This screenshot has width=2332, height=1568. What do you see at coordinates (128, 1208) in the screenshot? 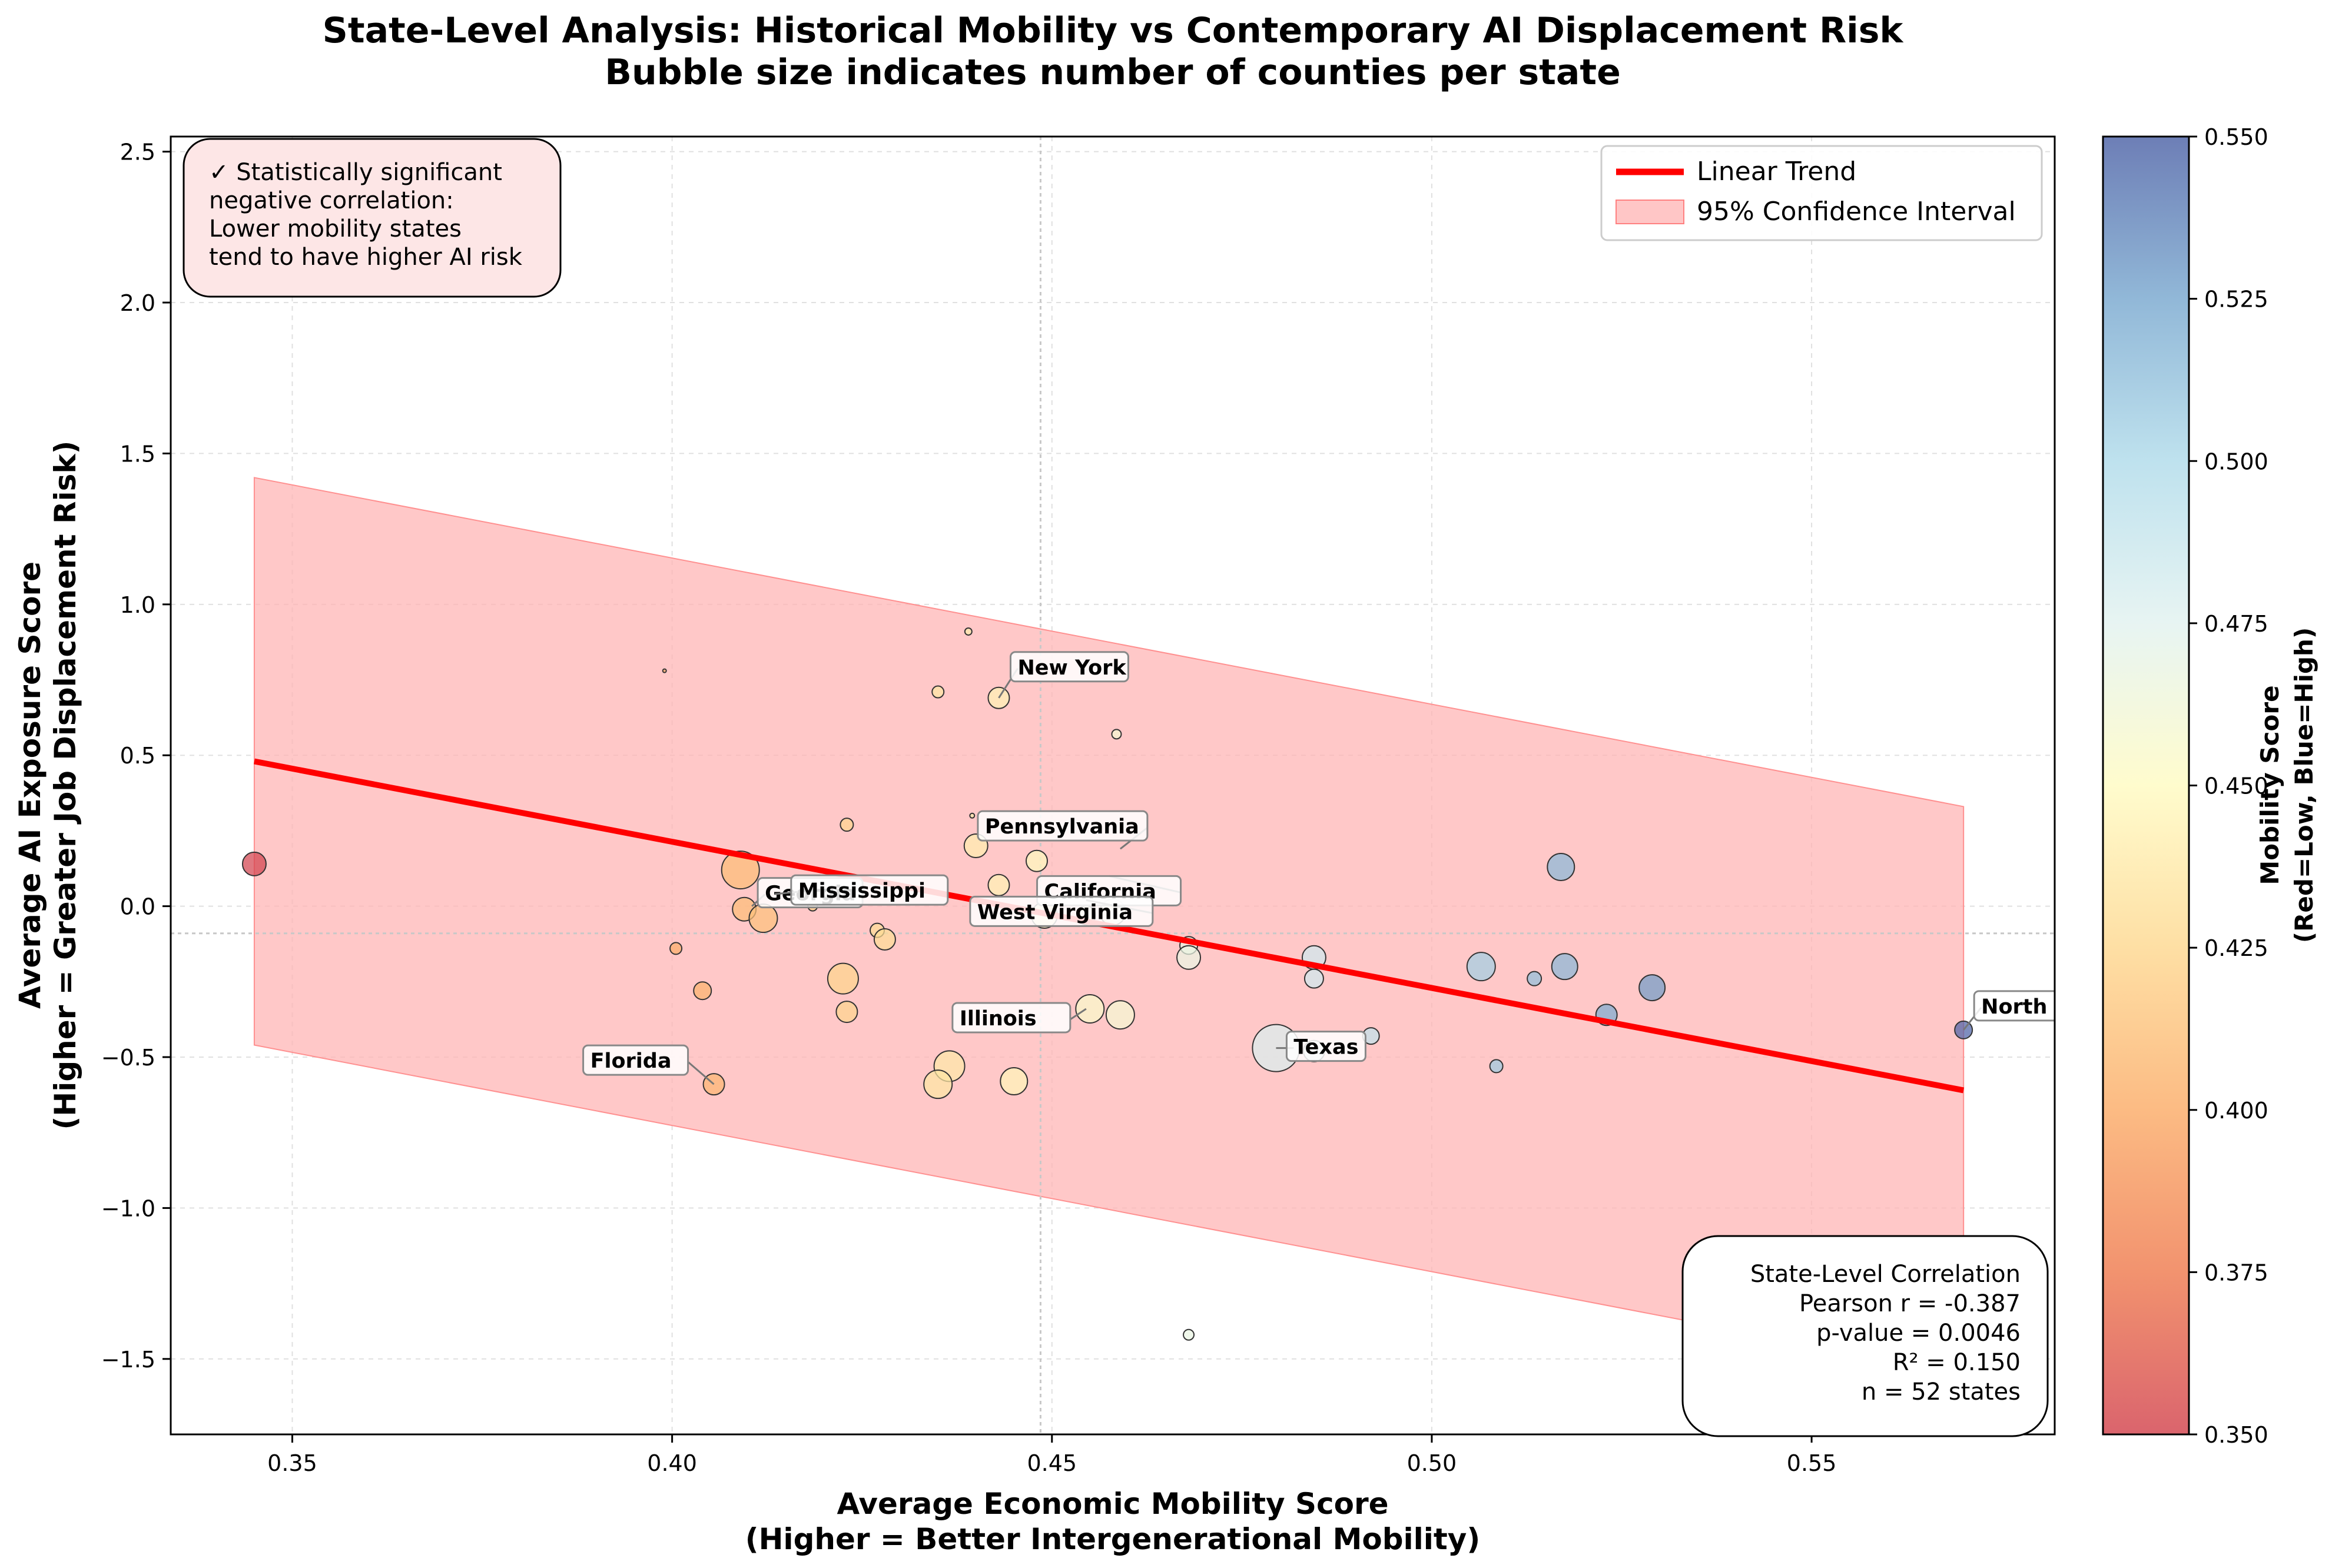
I see `y-tick-label: −1.0` at bounding box center [128, 1208].